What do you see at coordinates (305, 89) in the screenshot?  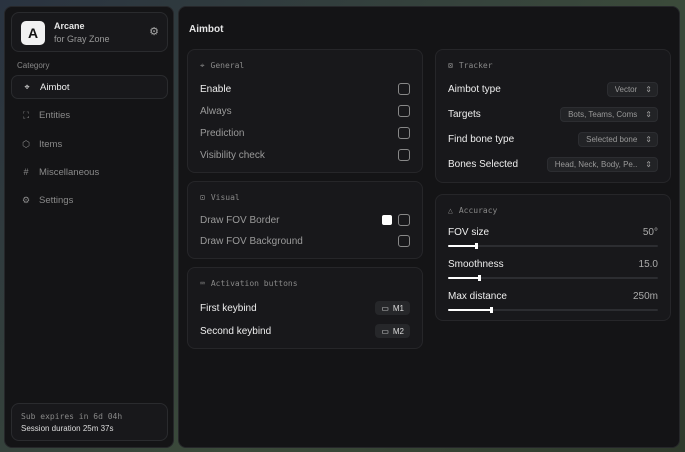 I see `toggle-enable: Enable` at bounding box center [305, 89].